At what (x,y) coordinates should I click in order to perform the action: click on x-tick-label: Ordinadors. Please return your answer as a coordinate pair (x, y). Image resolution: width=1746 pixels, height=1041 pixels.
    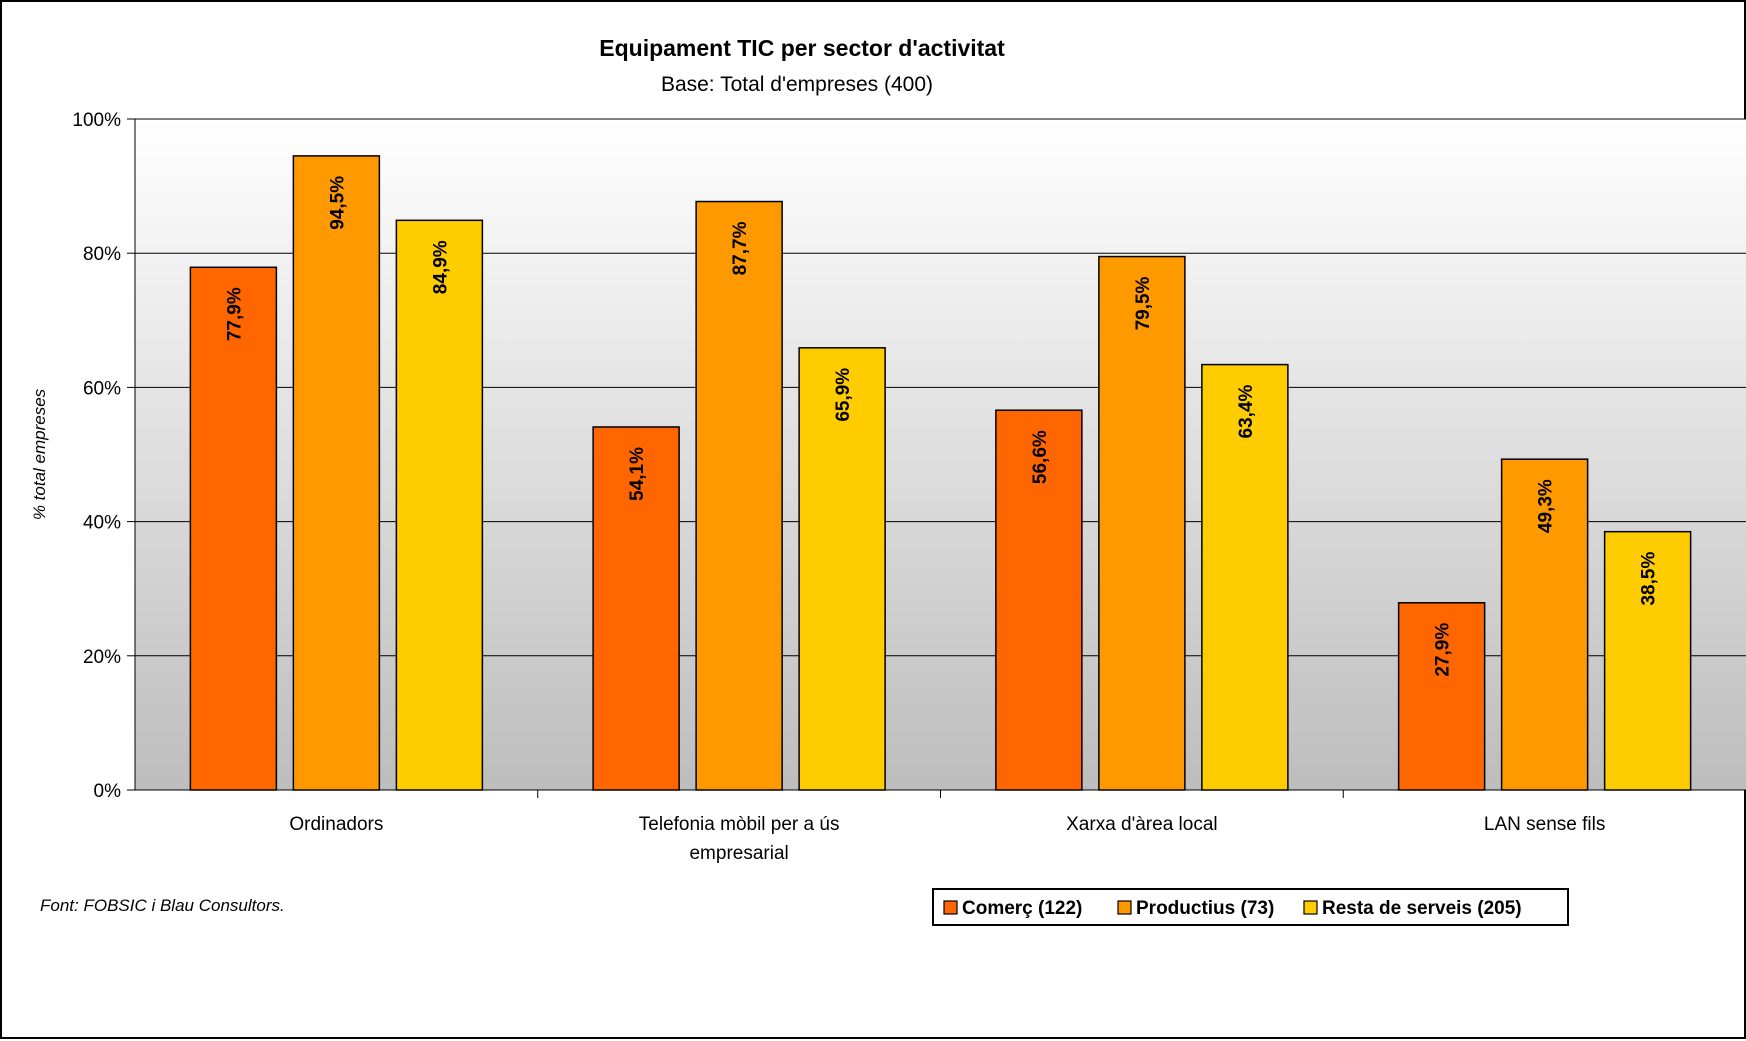
    Looking at the image, I should click on (336, 824).